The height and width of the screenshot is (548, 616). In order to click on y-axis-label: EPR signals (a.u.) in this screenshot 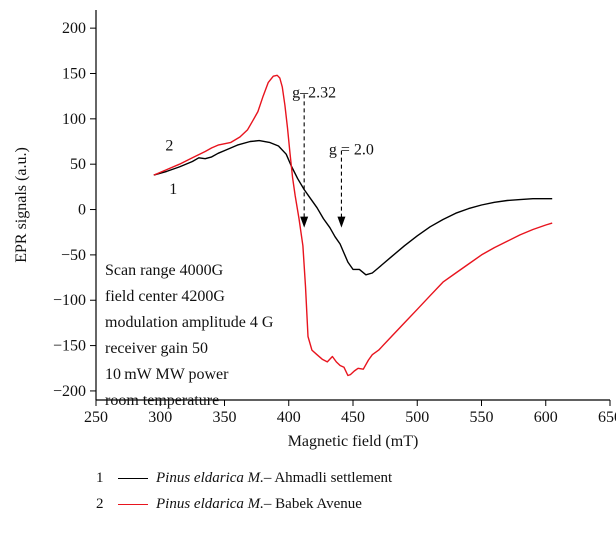, I will do `click(21, 205)`.